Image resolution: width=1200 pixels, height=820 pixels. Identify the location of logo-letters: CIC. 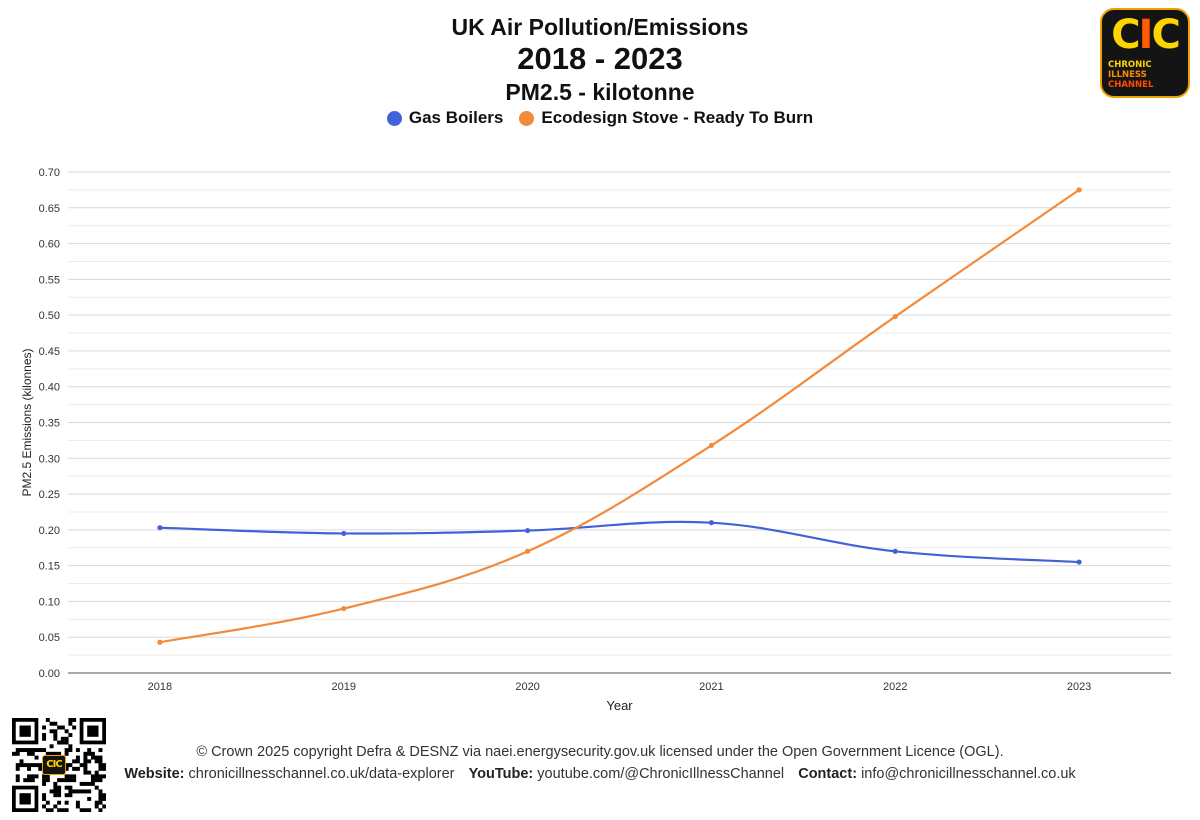
(1146, 35).